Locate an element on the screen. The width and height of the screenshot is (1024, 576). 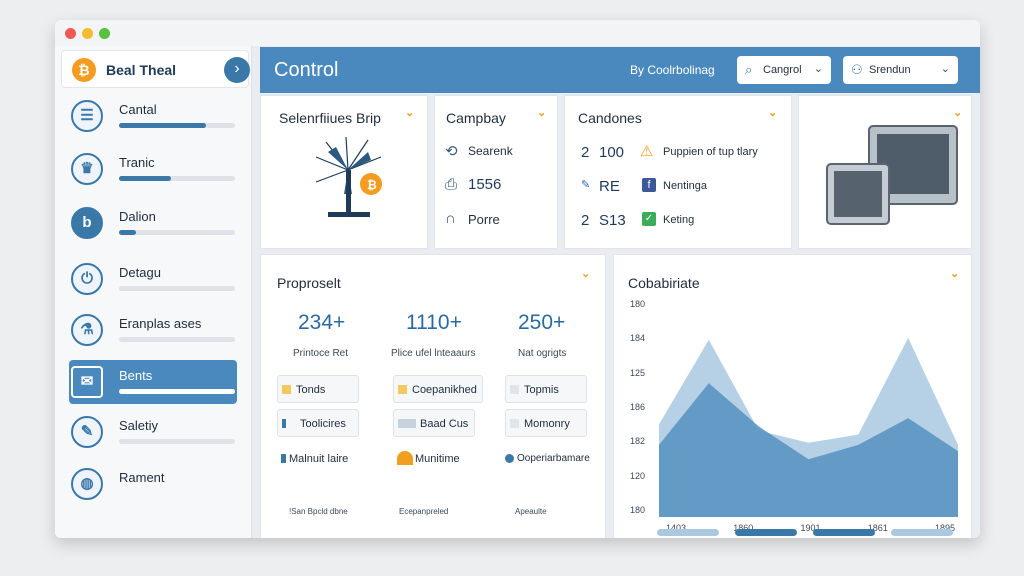
x-tick-label: 1861 is located at coordinates (877, 528).